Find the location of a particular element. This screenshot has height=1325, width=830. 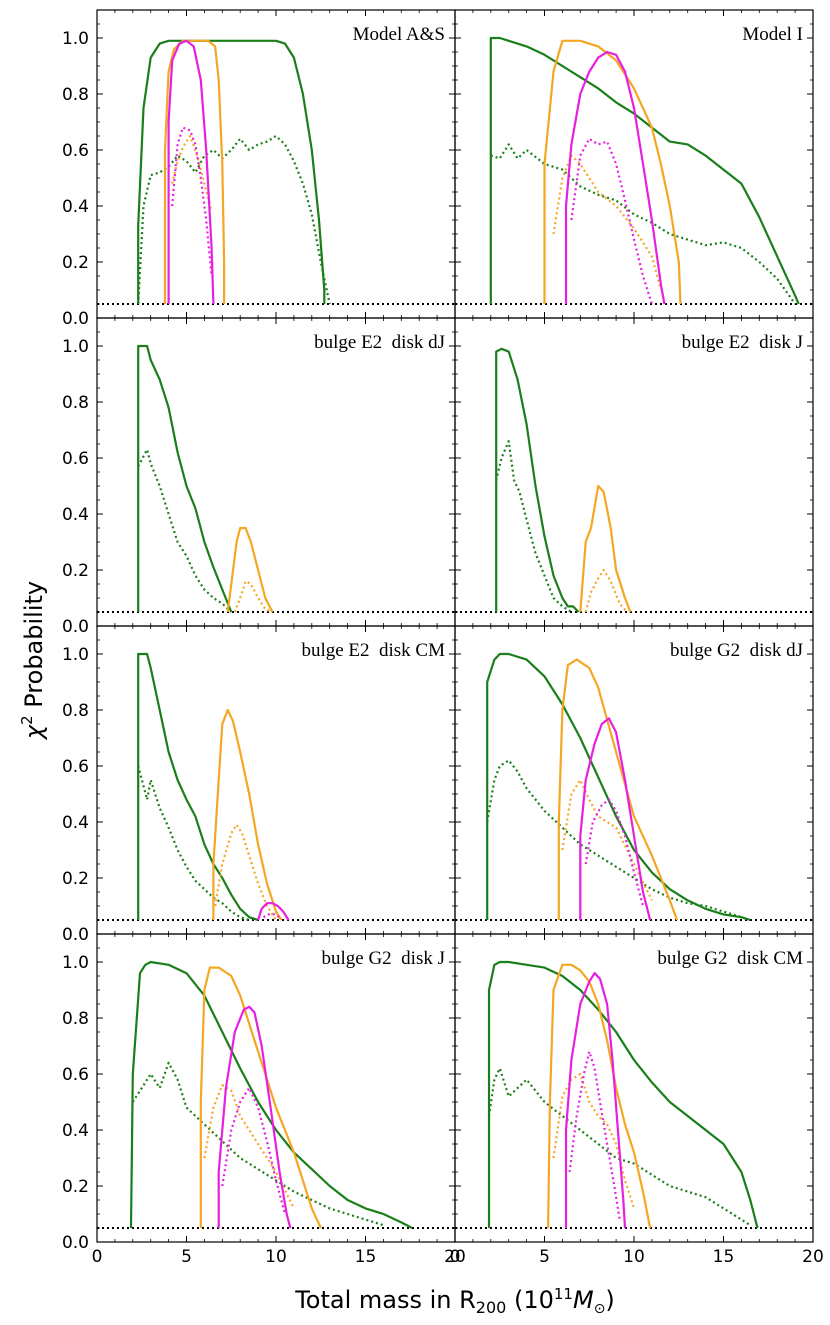

panel-3: 0.0 0.2 0.4 0.6 0.8 1.0 bulge E2 disk dJ is located at coordinates (259, 477).